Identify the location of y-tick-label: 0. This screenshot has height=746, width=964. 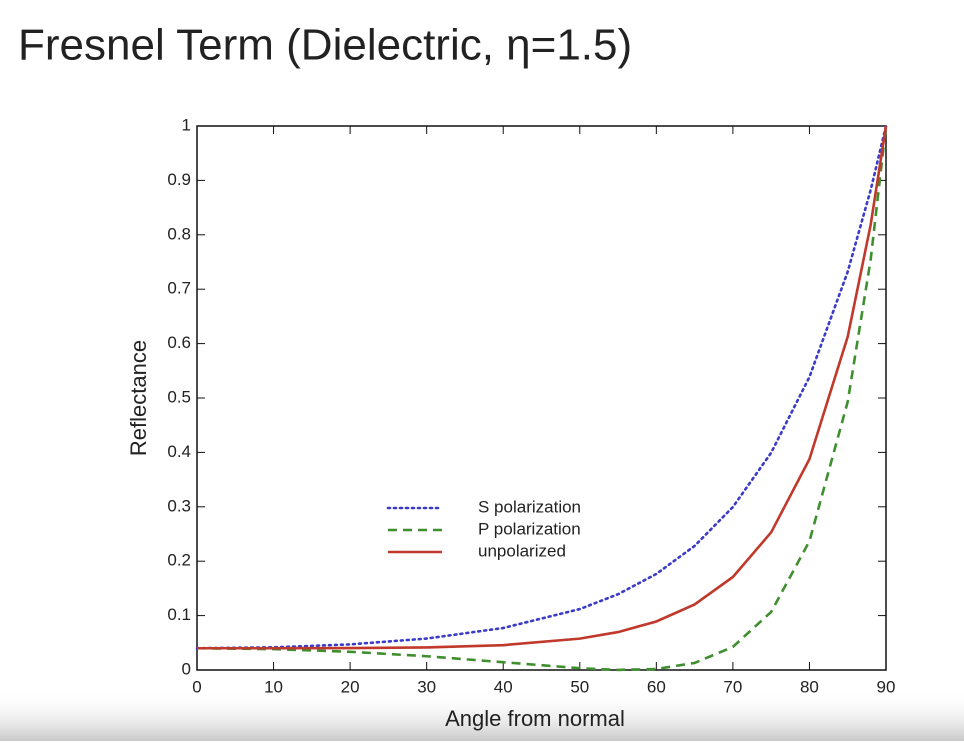
(186, 668).